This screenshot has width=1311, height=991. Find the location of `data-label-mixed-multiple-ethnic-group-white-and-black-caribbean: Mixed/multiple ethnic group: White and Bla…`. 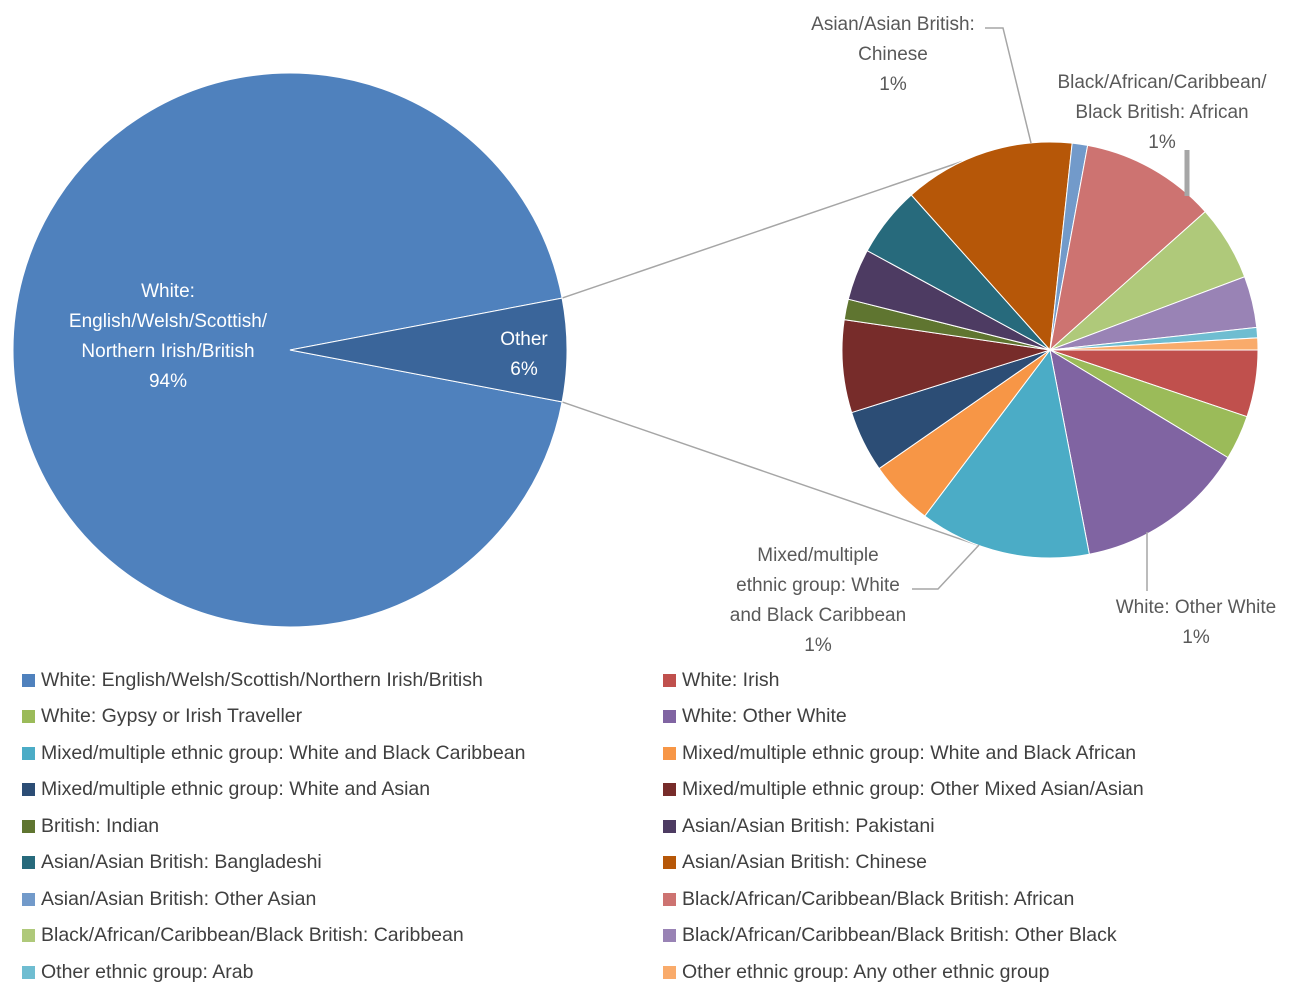

data-label-mixed-multiple-ethnic-group-white-and-black-caribbean: Mixed/multiple ethnic group: White and Bla… is located at coordinates (818, 600).